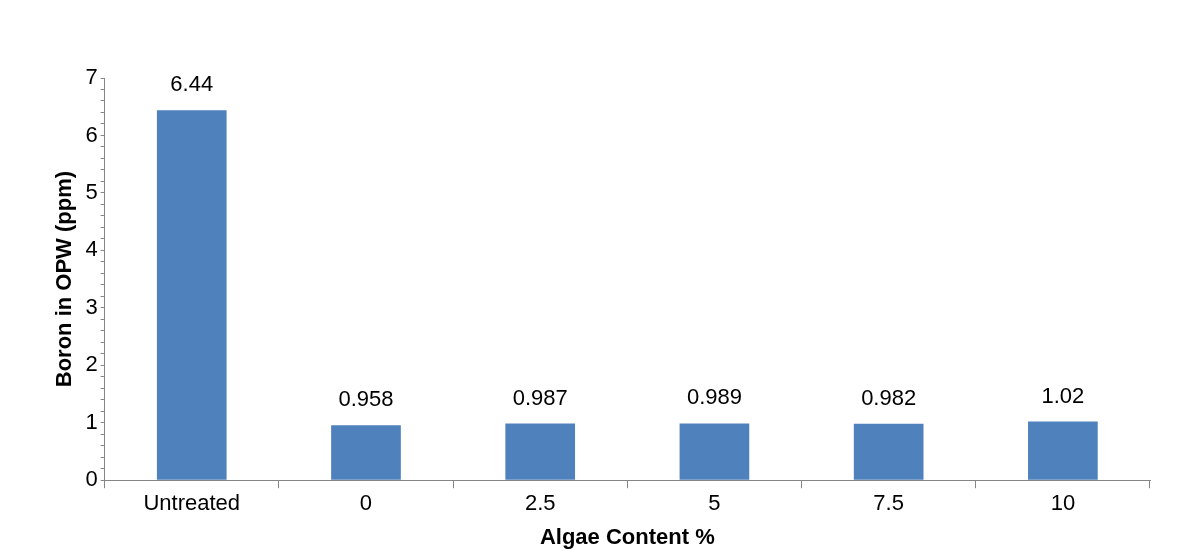 This screenshot has height=557, width=1197. Describe the element at coordinates (366, 399) in the screenshot. I see `data-label: 0.958` at that location.